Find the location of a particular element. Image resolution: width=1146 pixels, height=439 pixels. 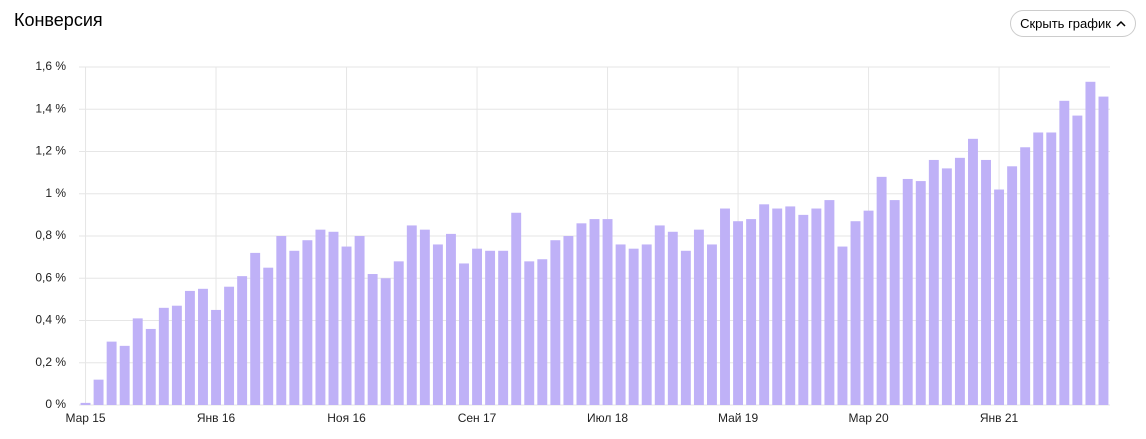

chevron-icon is located at coordinates (1121, 23).